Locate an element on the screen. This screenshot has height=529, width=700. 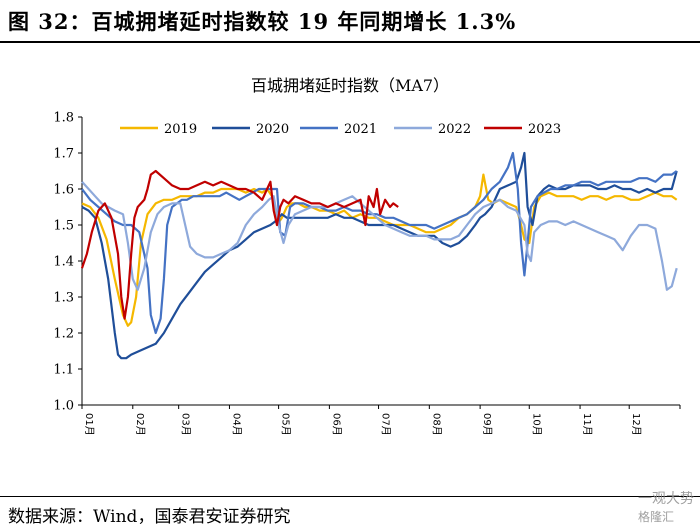
y-tick-label: 1.2 is located at coordinates (63, 334).